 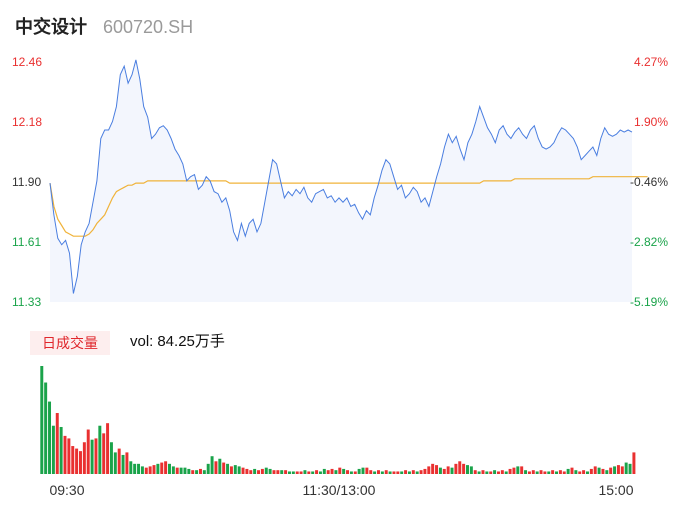 I want to click on stock-header: 中交设计 600720.SH, so click(x=104, y=26).